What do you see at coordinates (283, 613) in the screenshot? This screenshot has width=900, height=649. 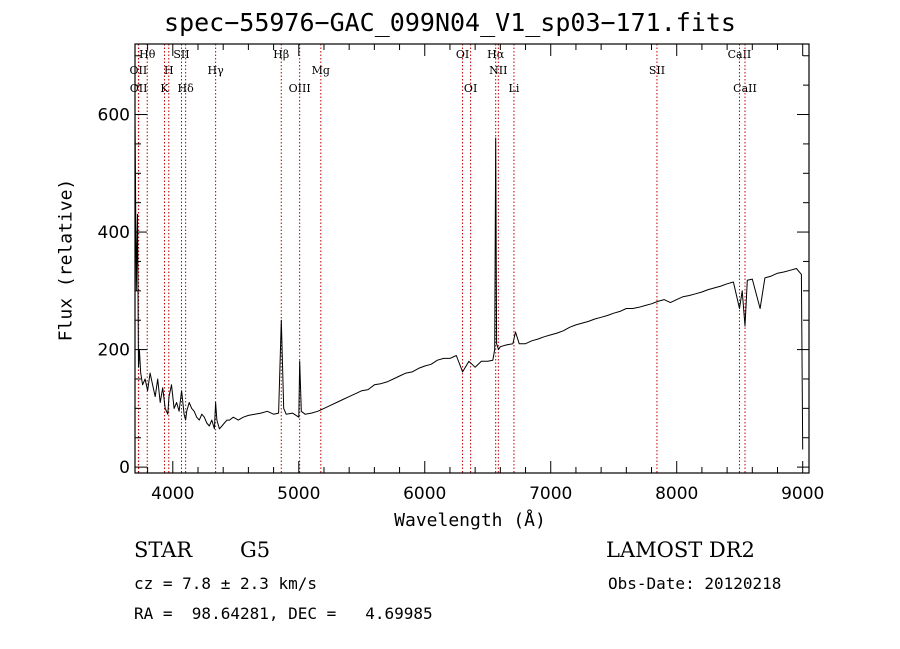 I see `coordinates-line: RA = 98.64281, DEC = 4.69985` at bounding box center [283, 613].